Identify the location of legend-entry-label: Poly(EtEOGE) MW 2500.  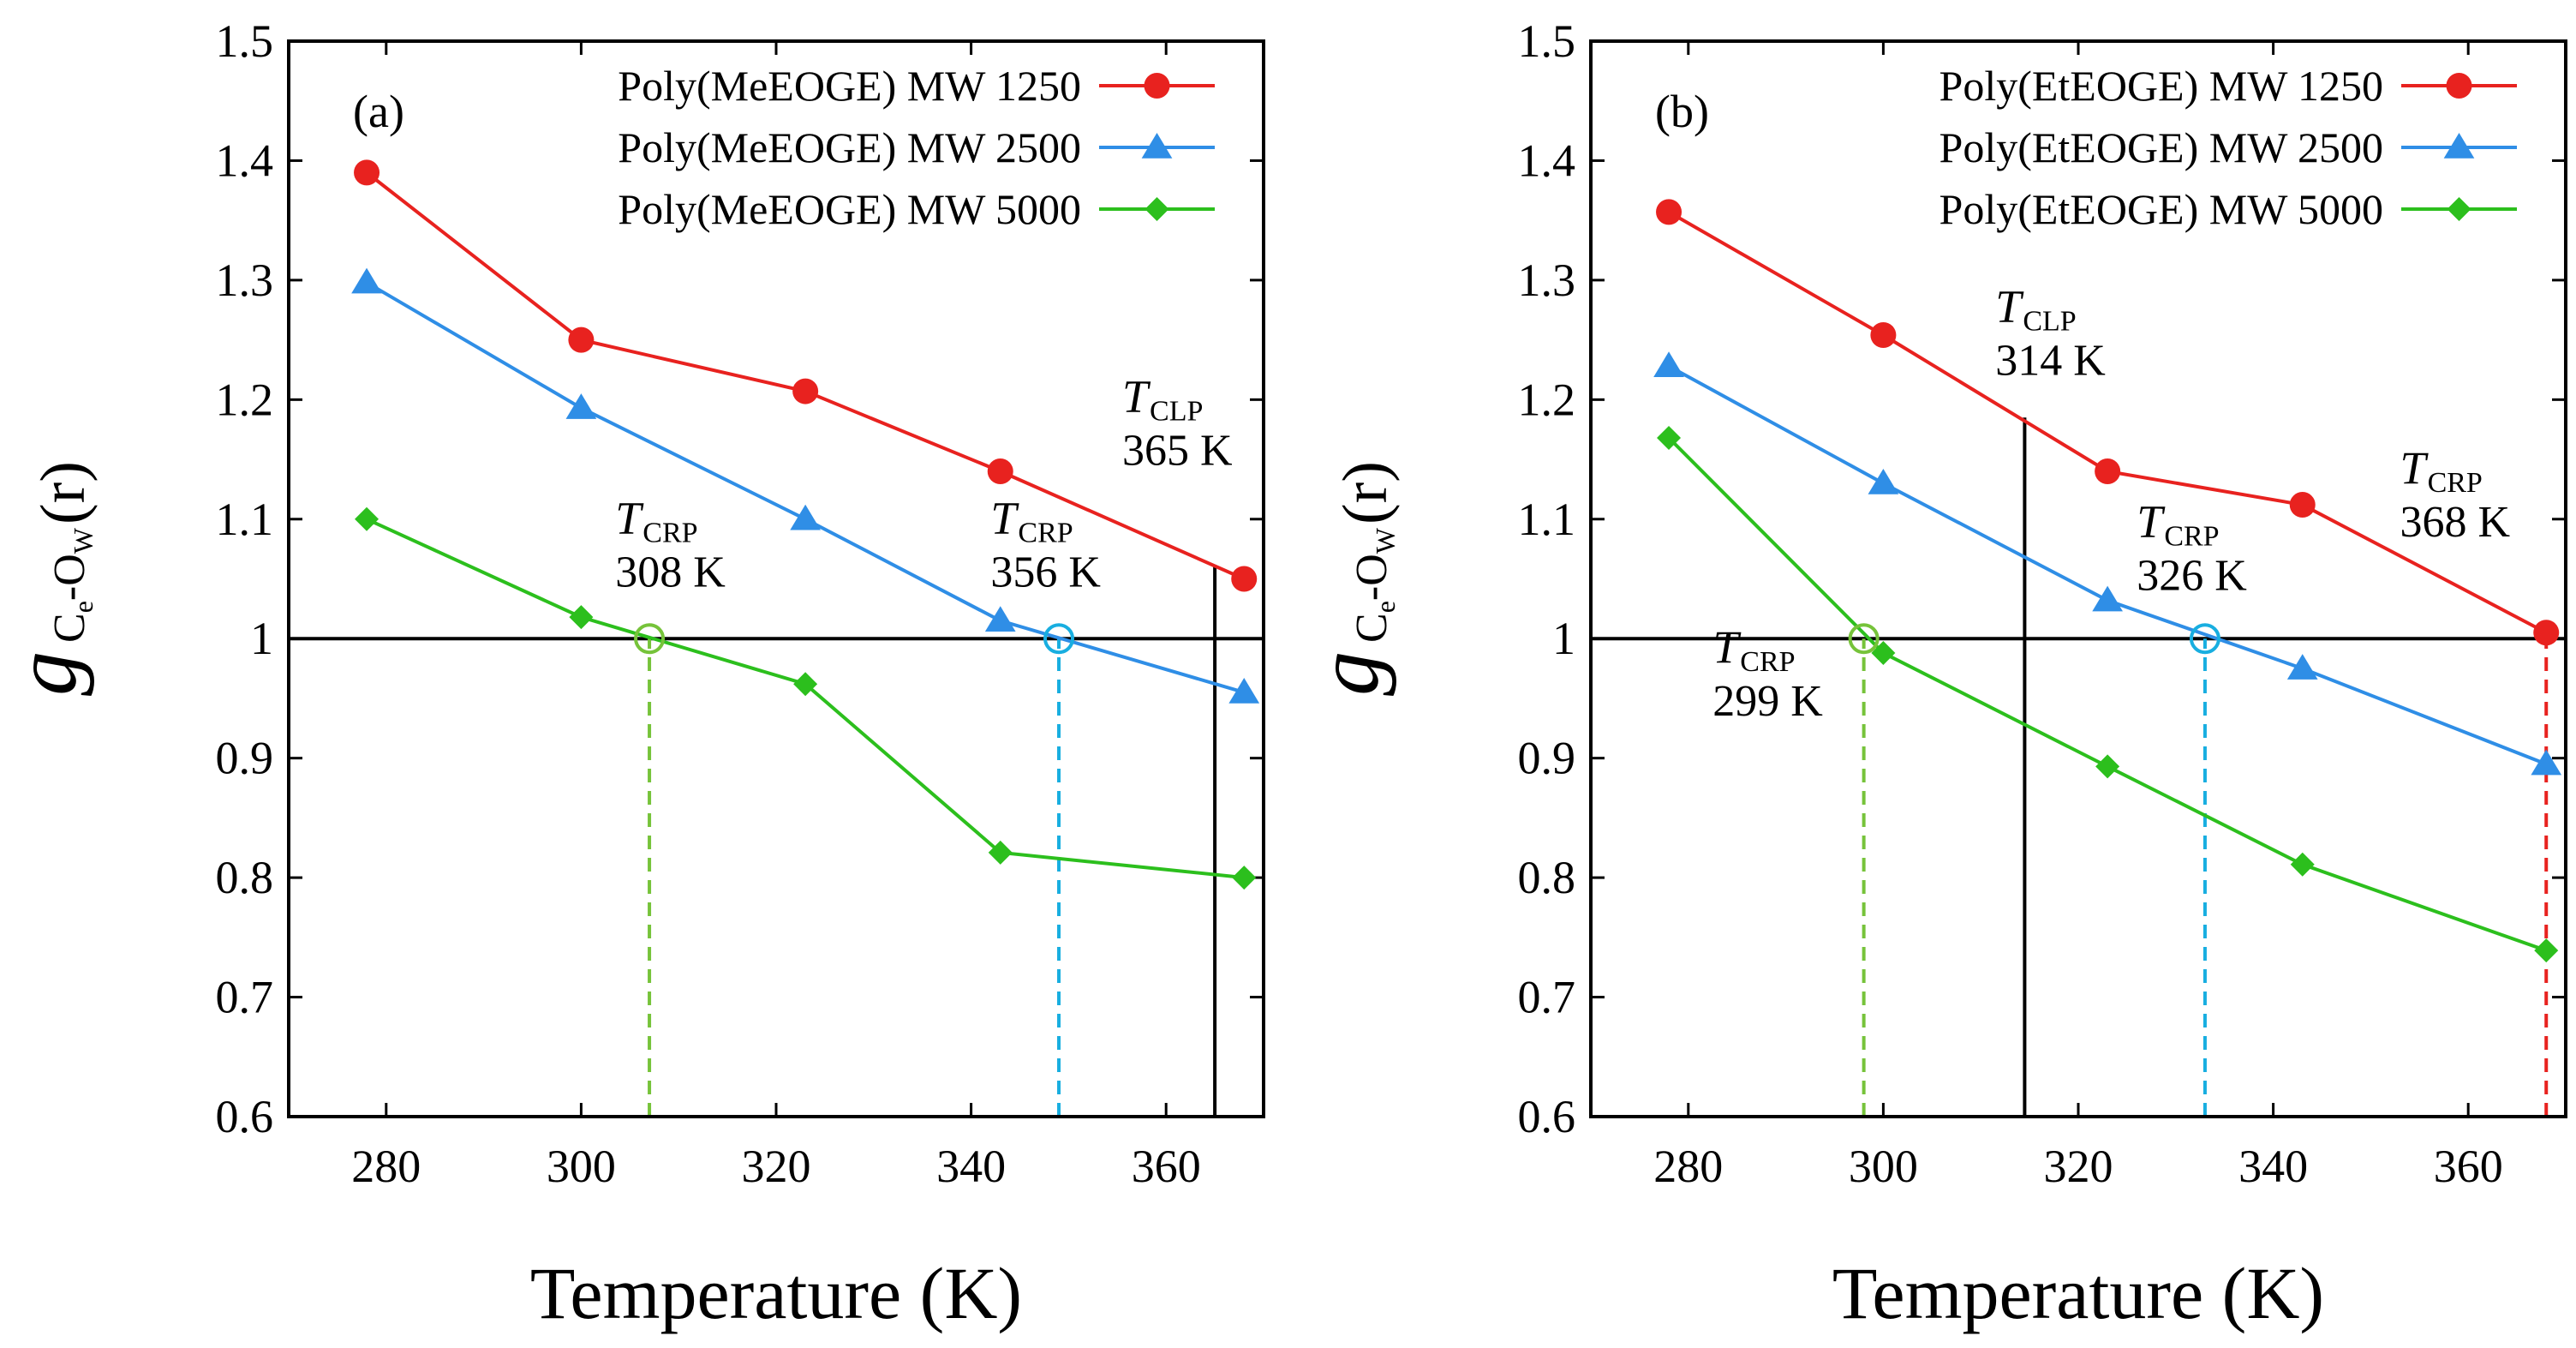
(2161, 147).